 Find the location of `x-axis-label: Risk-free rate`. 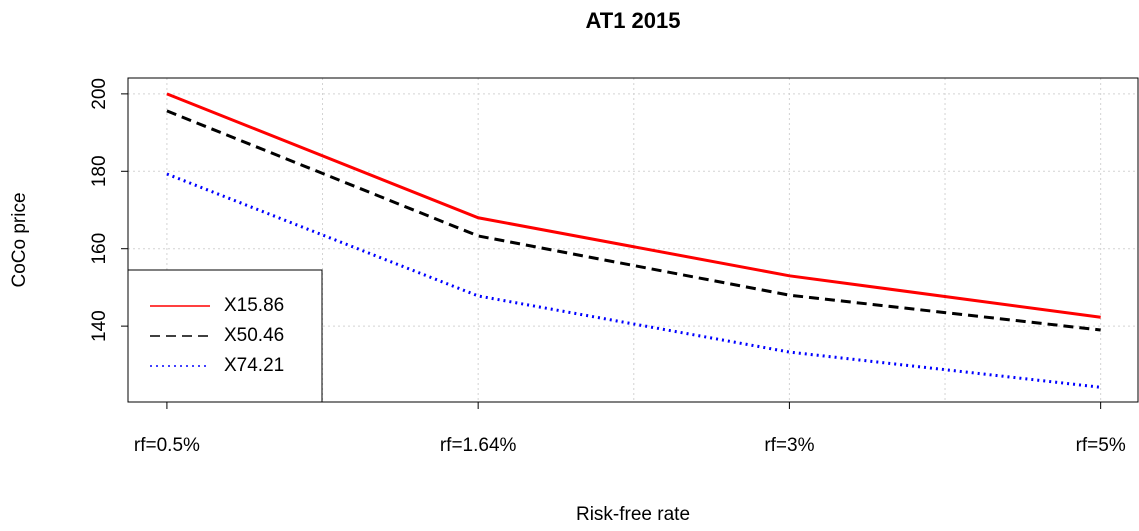

x-axis-label: Risk-free rate is located at coordinates (633, 514).